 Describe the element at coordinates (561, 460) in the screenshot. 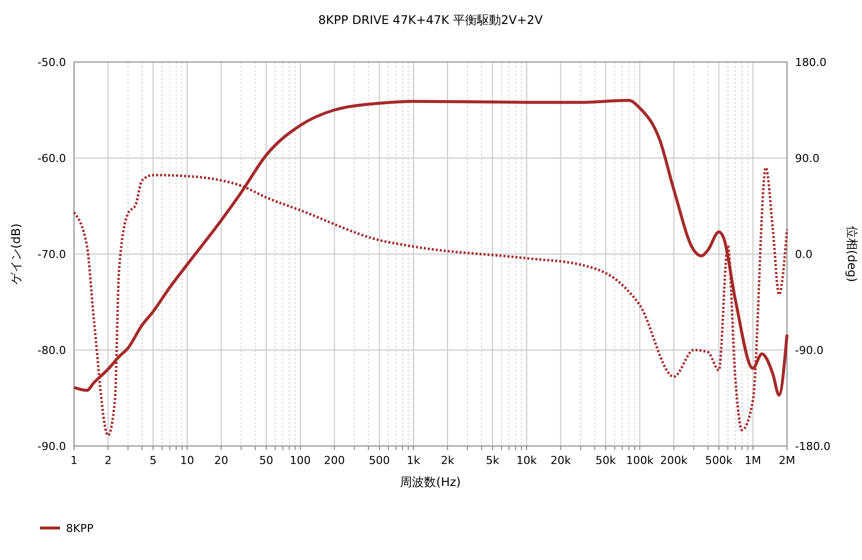

I see `x-tick-label: 20k` at that location.